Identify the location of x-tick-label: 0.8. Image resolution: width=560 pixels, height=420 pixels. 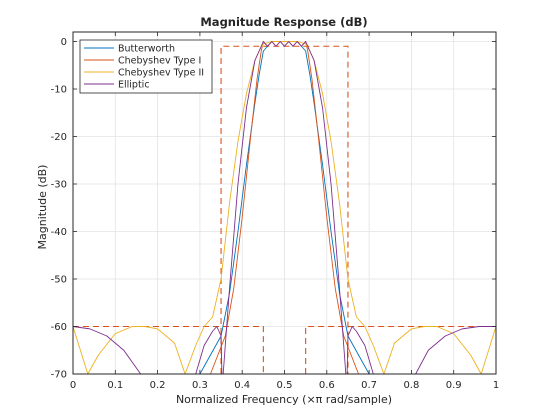
(411, 385).